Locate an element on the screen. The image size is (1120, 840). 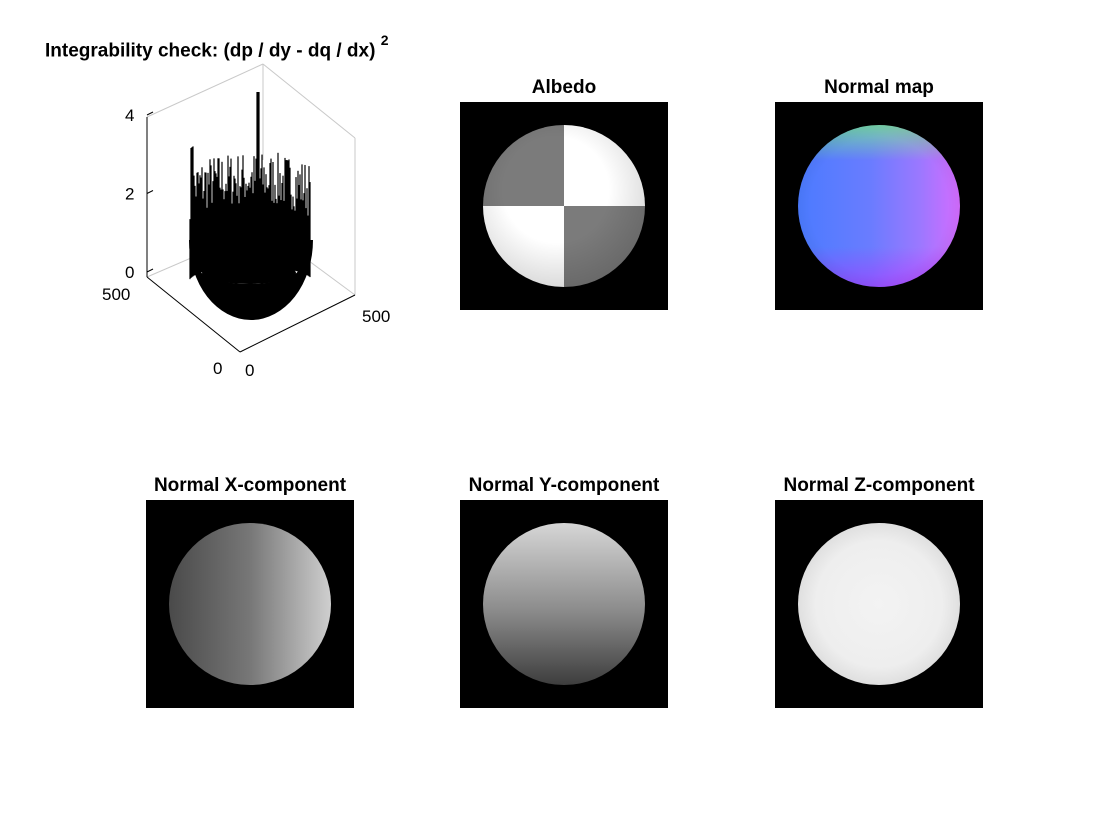
surface-title-exponent: 2 is located at coordinates (384, 40).